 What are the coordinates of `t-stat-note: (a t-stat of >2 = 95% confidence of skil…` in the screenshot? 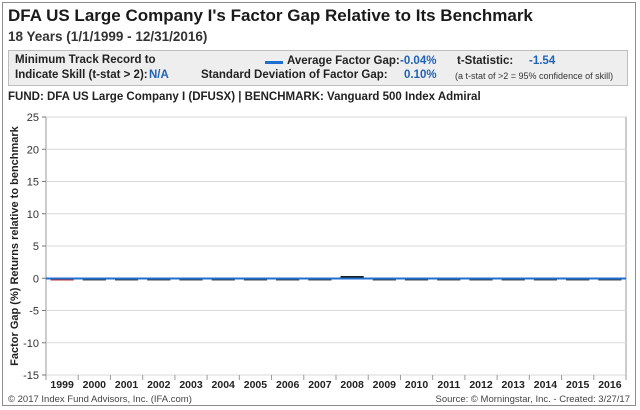 It's located at (534, 76).